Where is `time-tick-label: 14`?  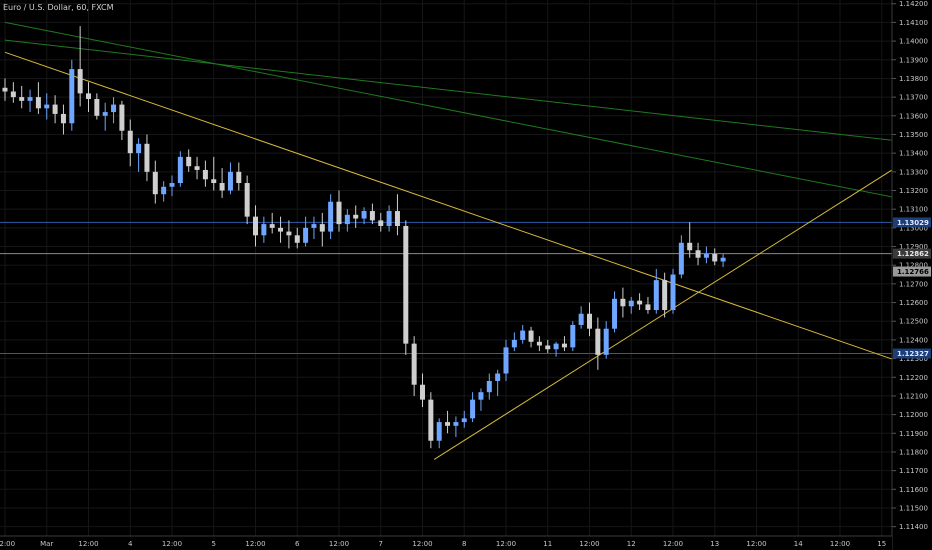
time-tick-label: 14 is located at coordinates (798, 544).